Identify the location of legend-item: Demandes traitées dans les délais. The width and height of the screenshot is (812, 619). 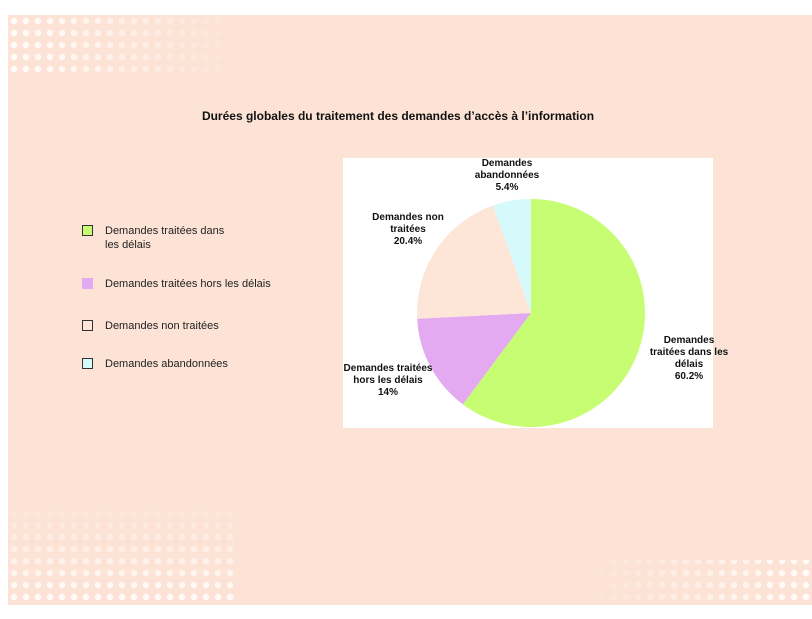
(161, 238).